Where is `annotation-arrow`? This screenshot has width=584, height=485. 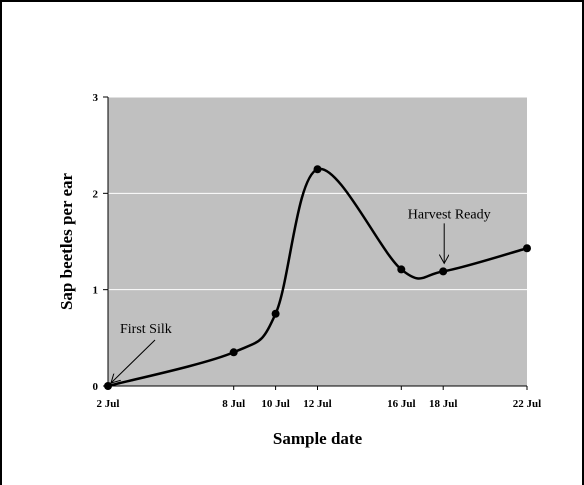
annotation-arrow is located at coordinates (133, 361).